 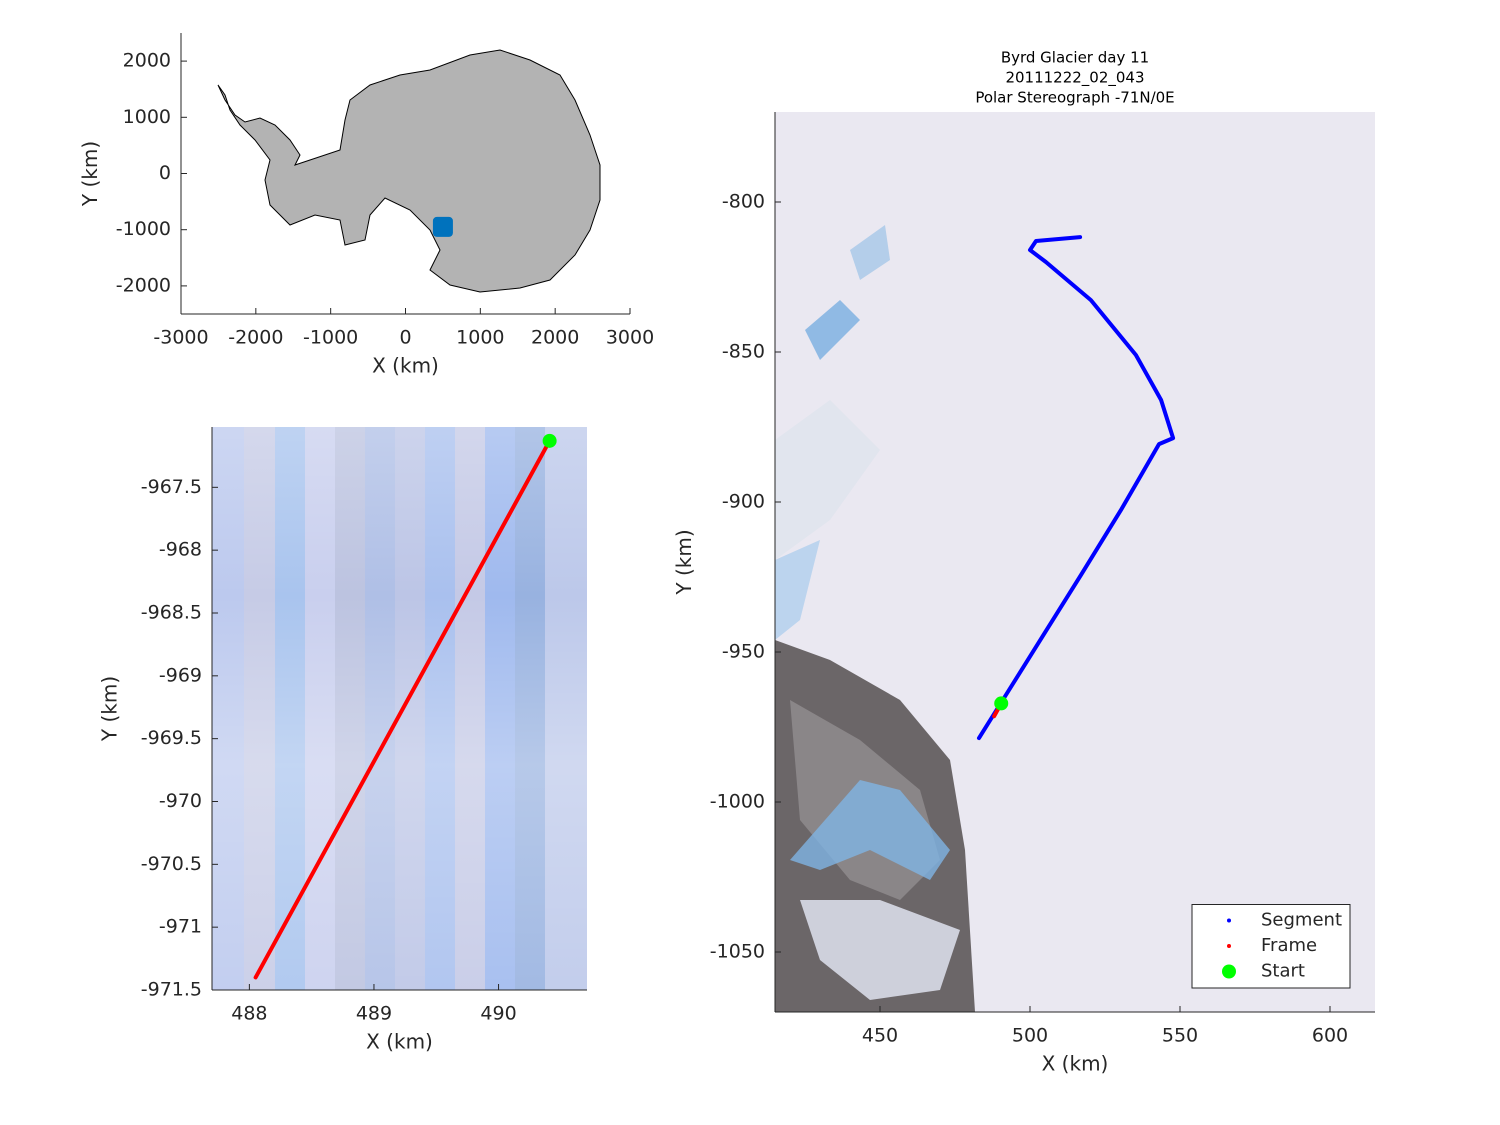 What do you see at coordinates (180, 338) in the screenshot?
I see `x-tick-label: -3000` at bounding box center [180, 338].